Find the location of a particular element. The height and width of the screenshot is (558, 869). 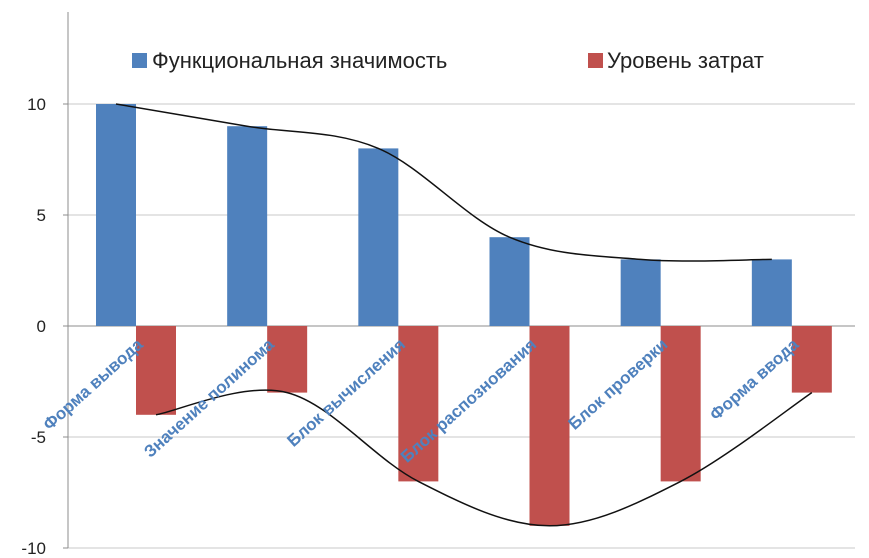

y-tick-labels: 10 5 0 -5 -10 is located at coordinates (33, 326).